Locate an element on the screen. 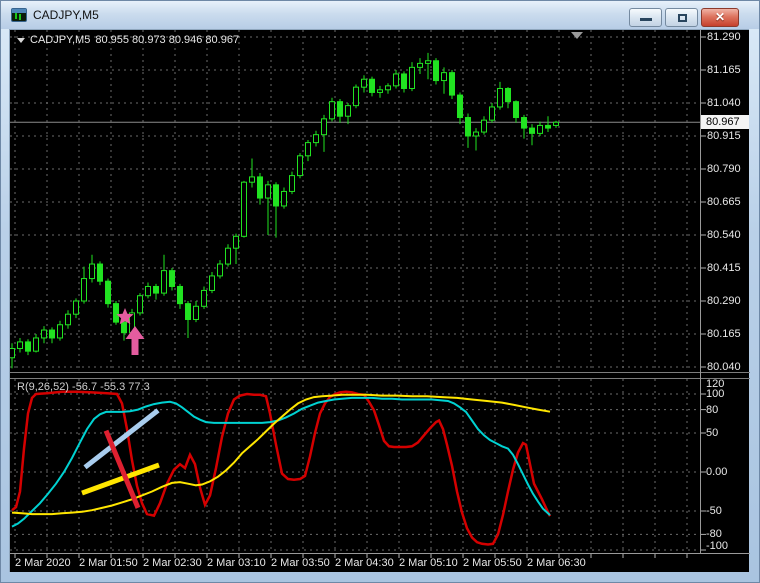 This screenshot has width=760, height=583. time-scale-divider is located at coordinates (380, 553).